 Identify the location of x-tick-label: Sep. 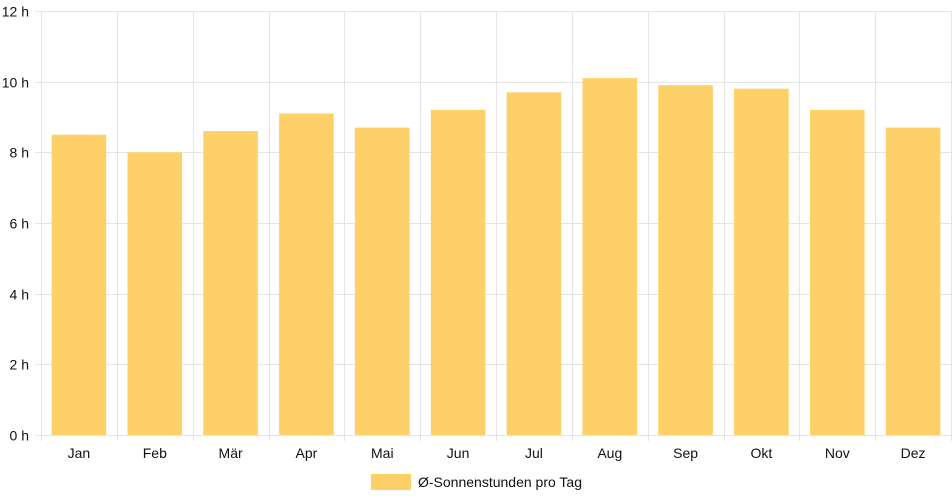
(685, 453).